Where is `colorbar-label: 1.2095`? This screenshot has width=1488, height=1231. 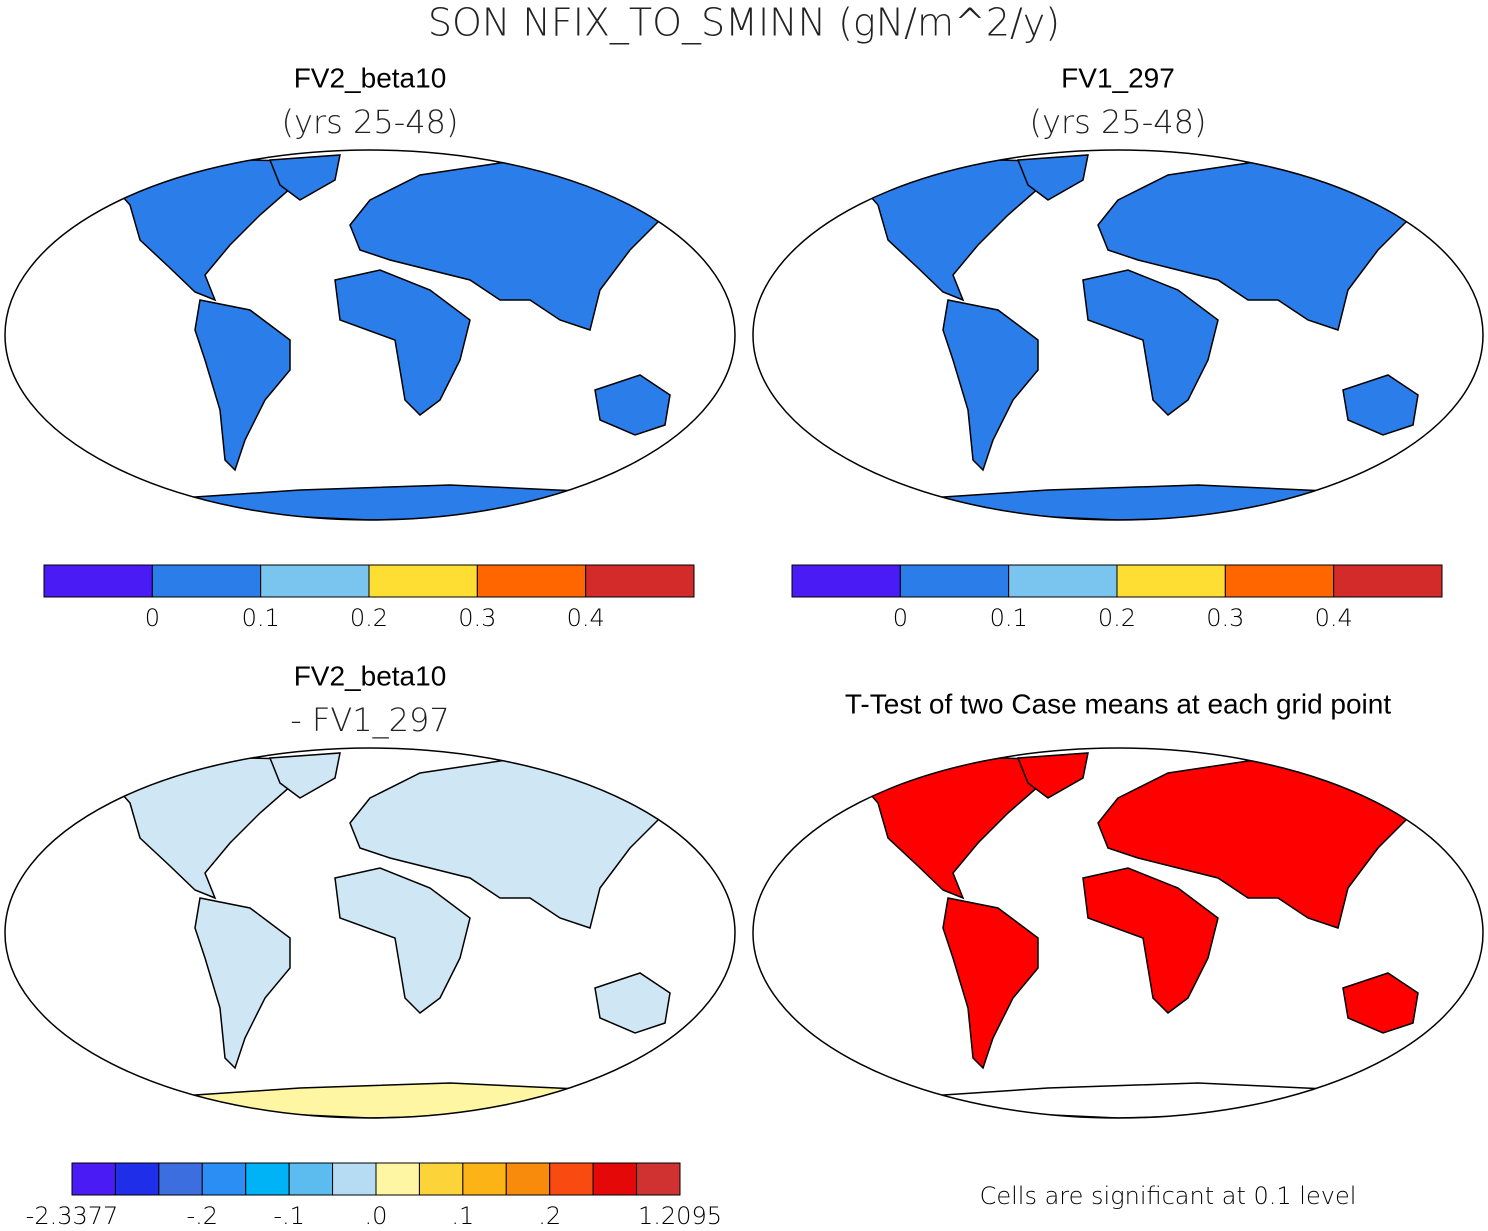
colorbar-label: 1.2095 is located at coordinates (680, 1214).